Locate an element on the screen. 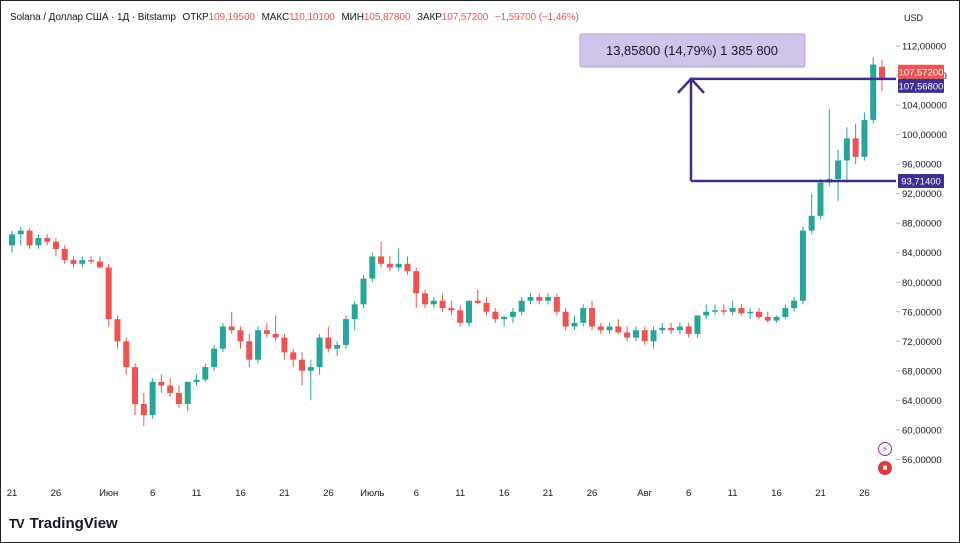 Image resolution: width=960 pixels, height=543 pixels. tradingview-logo: TV TradingView is located at coordinates (63, 523).